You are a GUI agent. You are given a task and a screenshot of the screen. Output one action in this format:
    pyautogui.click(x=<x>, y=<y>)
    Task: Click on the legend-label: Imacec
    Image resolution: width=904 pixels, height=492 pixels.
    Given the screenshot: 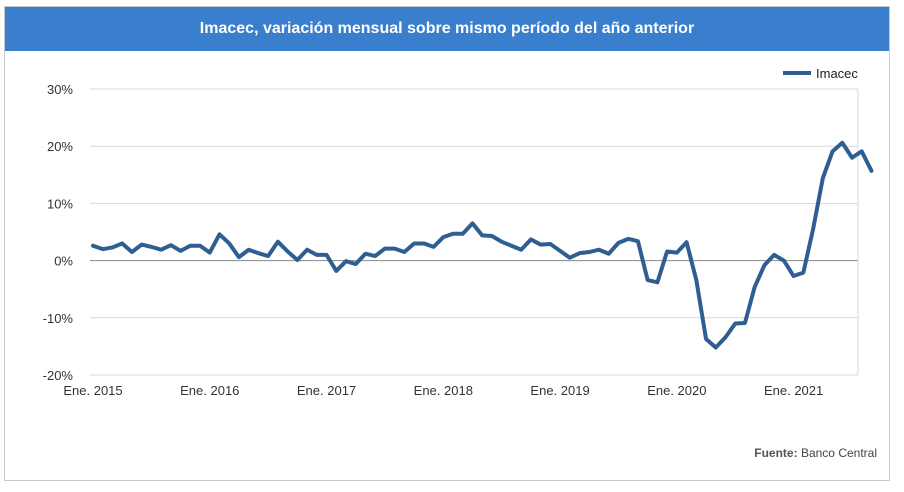 What is the action you would take?
    pyautogui.click(x=837, y=73)
    